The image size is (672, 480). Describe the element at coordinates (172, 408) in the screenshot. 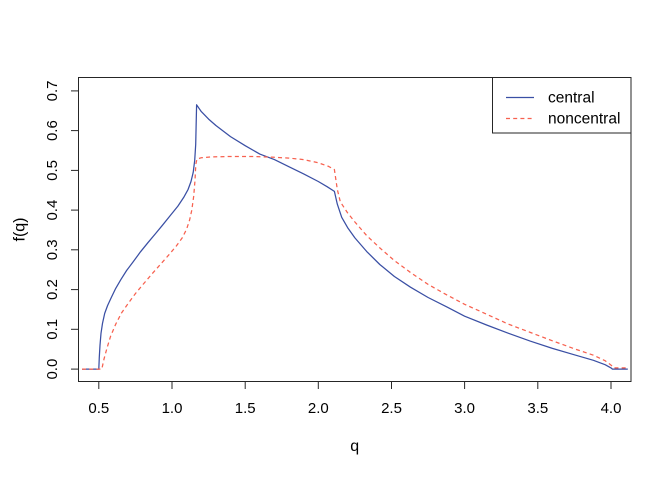

I see `x-tick-label: 1.0` at that location.